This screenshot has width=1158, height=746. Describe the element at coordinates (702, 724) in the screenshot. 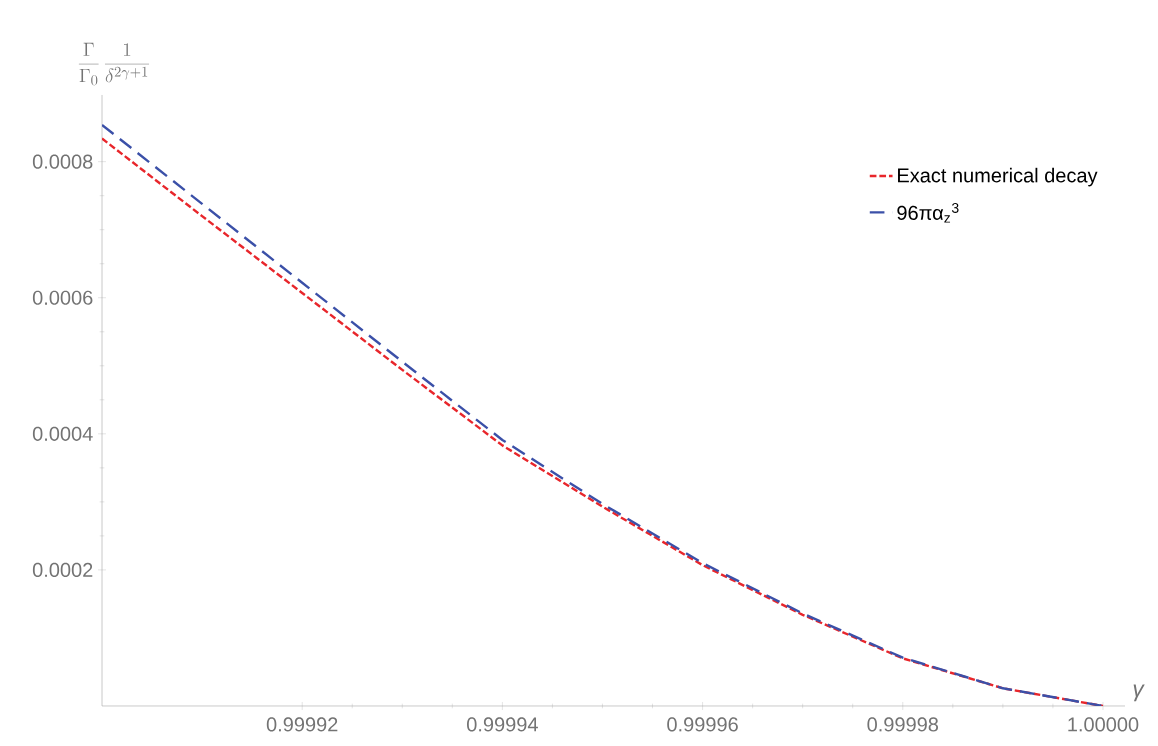

I see `x-tick-label: 0.99996` at that location.